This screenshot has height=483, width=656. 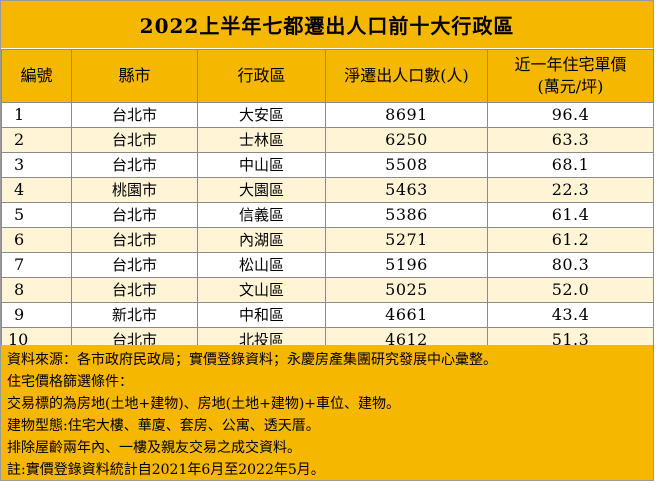 What do you see at coordinates (406, 165) in the screenshot?
I see `cell-net-out: 5508` at bounding box center [406, 165].